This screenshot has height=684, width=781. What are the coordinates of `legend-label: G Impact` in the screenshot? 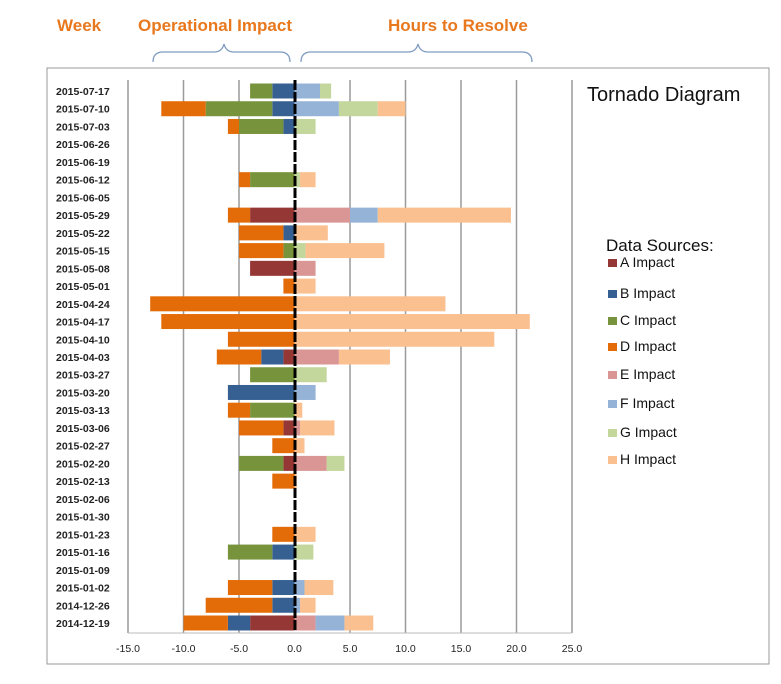 It's located at (648, 432).